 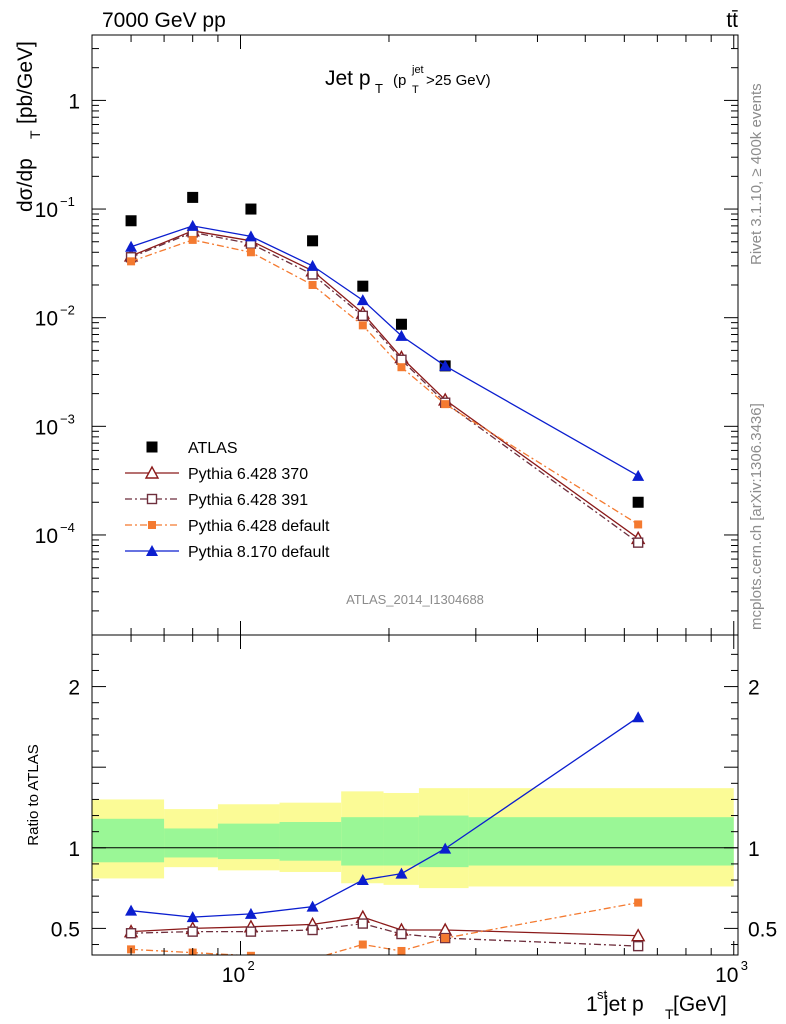 I want to click on xaxis-label: 1 st jet p T [GeV], so click(x=656, y=1004).